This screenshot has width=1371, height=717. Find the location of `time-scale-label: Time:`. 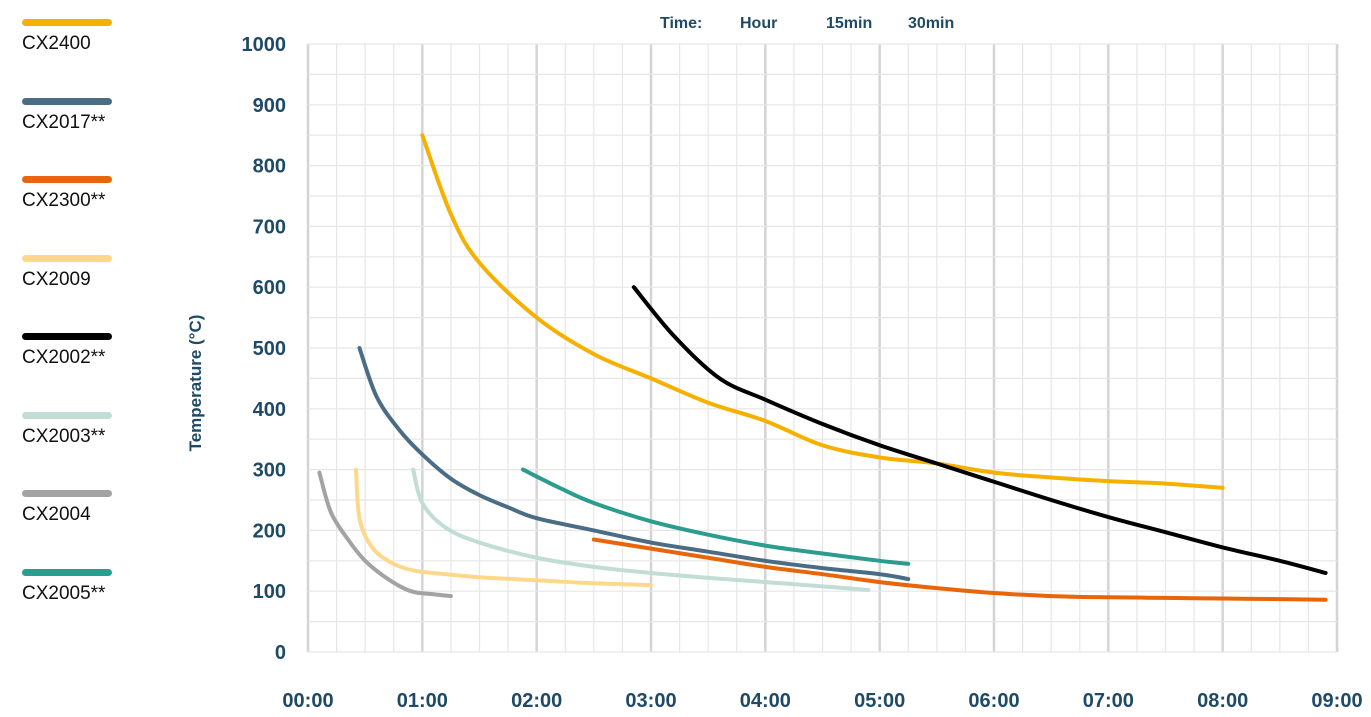

time-scale-label: Time: is located at coordinates (681, 23).